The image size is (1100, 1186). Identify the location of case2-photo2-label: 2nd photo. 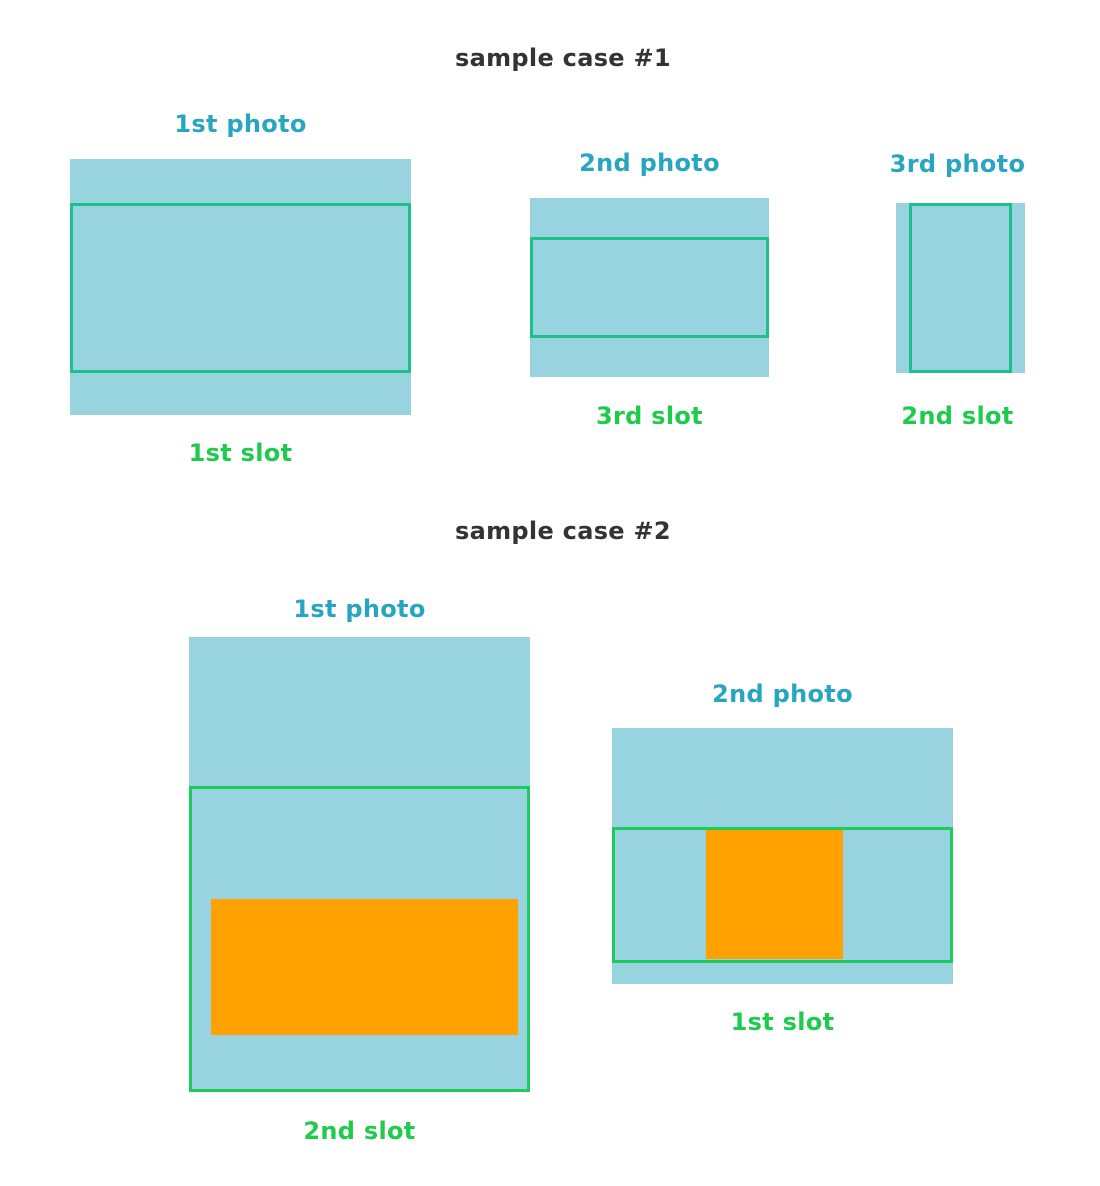
(782, 694).